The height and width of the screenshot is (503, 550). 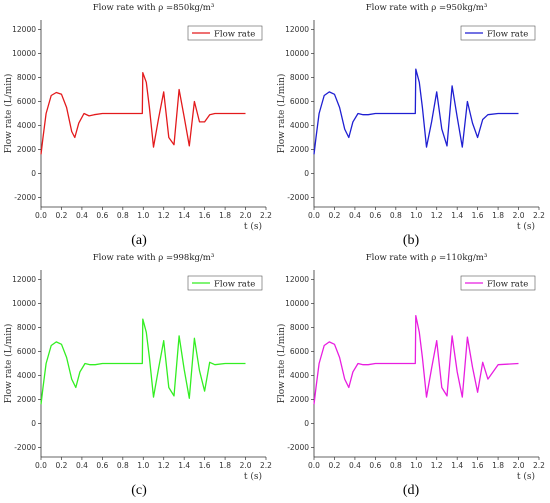 I want to click on chart-title: Flow rate with ρ =110kg/m³, so click(x=427, y=258).